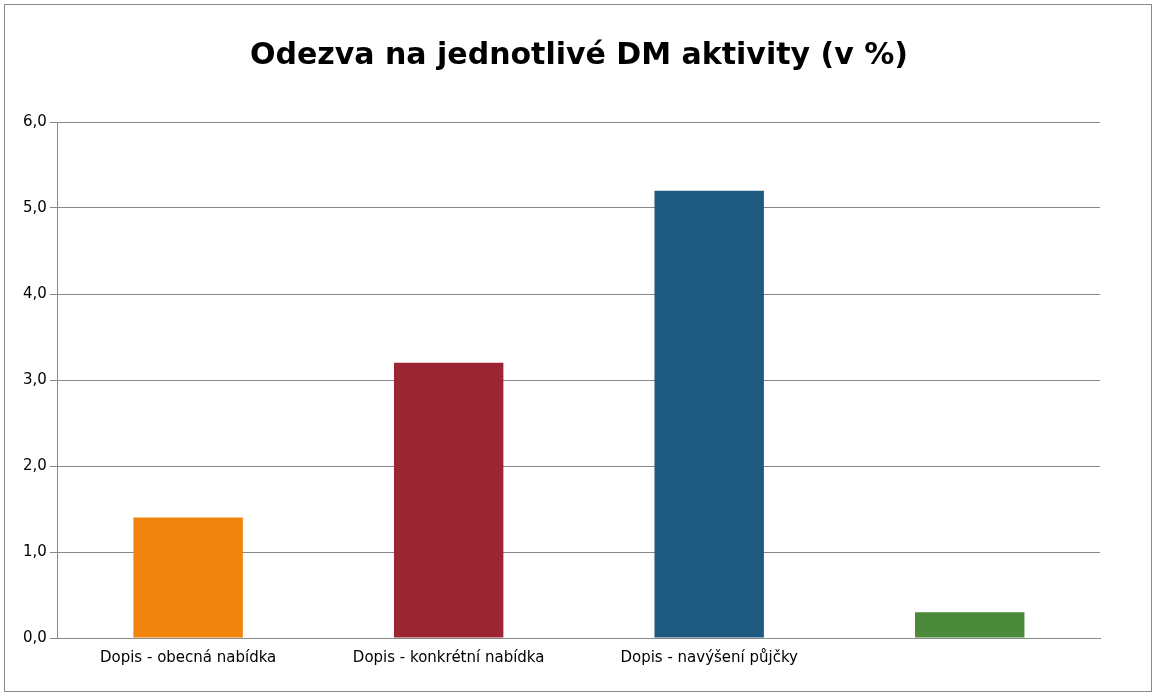  What do you see at coordinates (188, 656) in the screenshot?
I see `x-tick-label: Dopis - obecná nabídka` at bounding box center [188, 656].